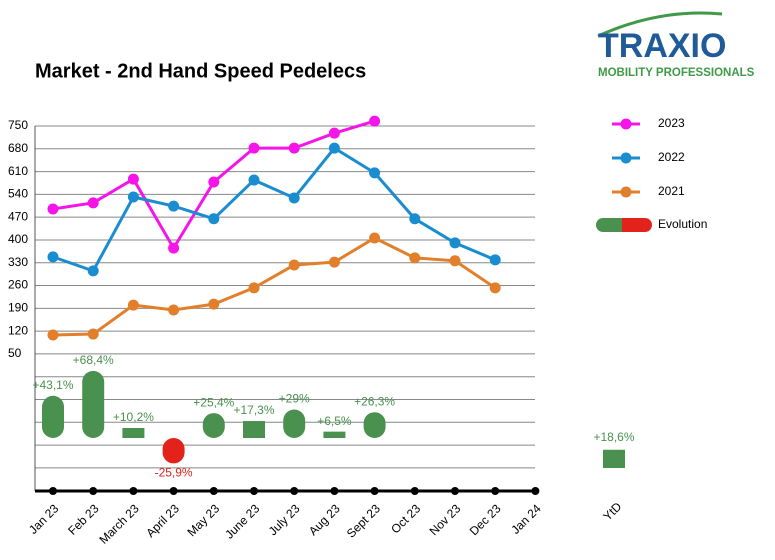 This screenshot has height=560, width=775. Describe the element at coordinates (445, 519) in the screenshot. I see `x-tick-label: Nov 23` at that location.